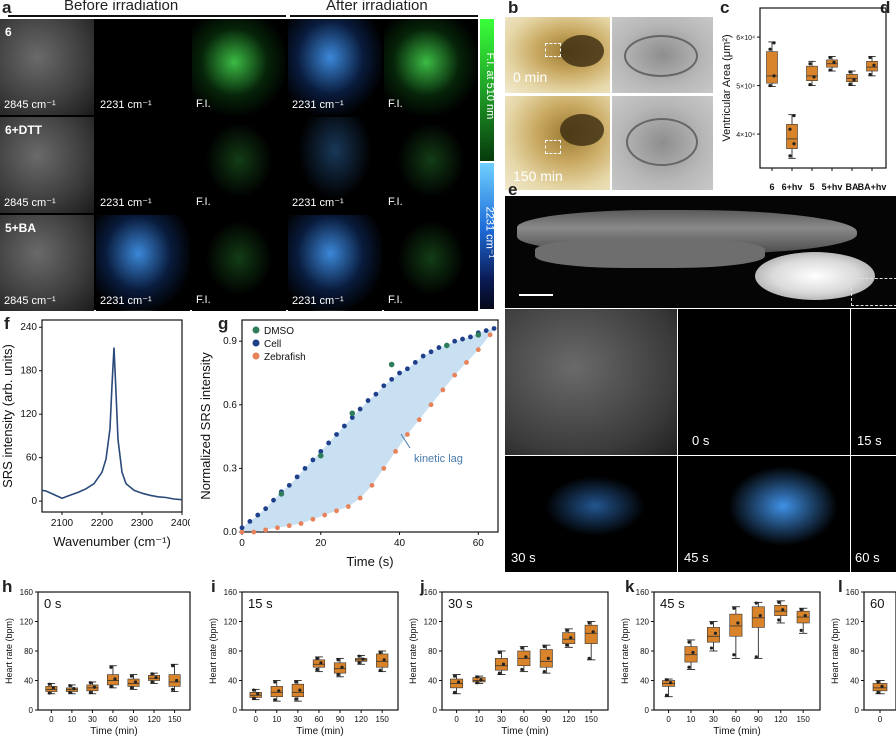 This screenshot has width=896, height=746. I want to click on zebrafish-heart-zoom-0min, so click(662, 55).